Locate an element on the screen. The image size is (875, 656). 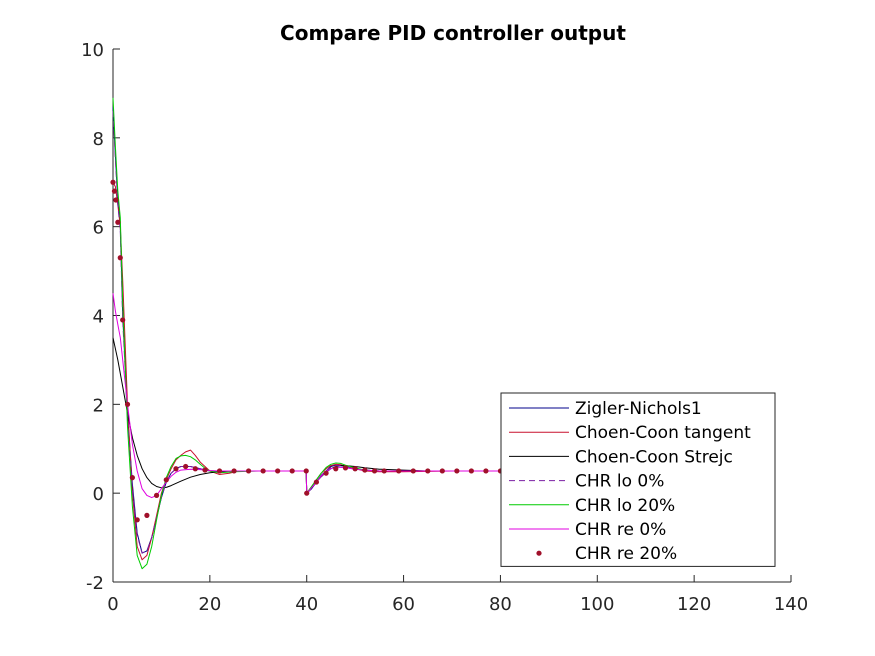
x-tick-label: 20 is located at coordinates (209, 604).